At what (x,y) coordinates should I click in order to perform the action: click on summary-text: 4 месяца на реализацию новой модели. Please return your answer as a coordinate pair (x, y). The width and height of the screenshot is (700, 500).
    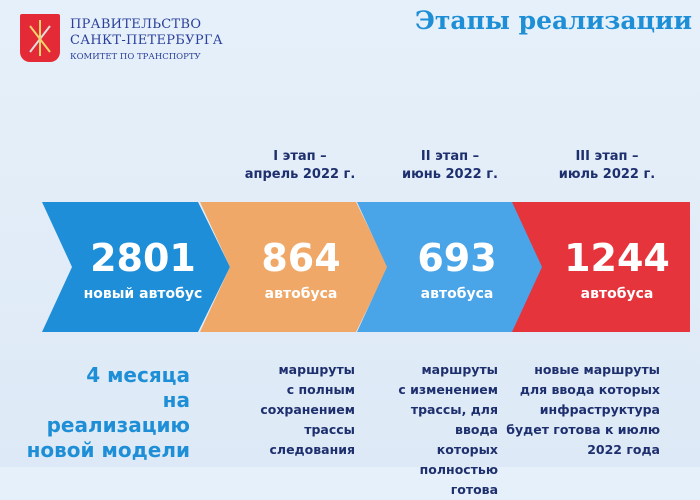
    Looking at the image, I should click on (105, 413).